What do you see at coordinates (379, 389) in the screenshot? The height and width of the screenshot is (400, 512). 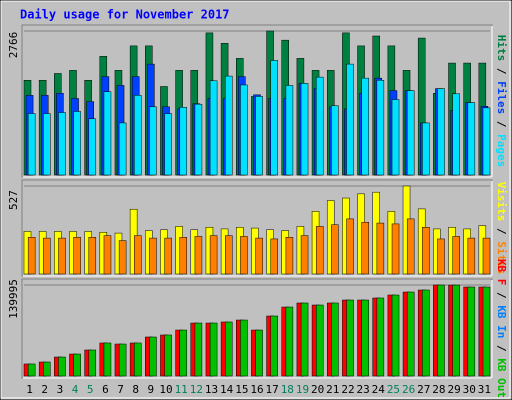 I see `x-tick-label: 24` at bounding box center [379, 389].